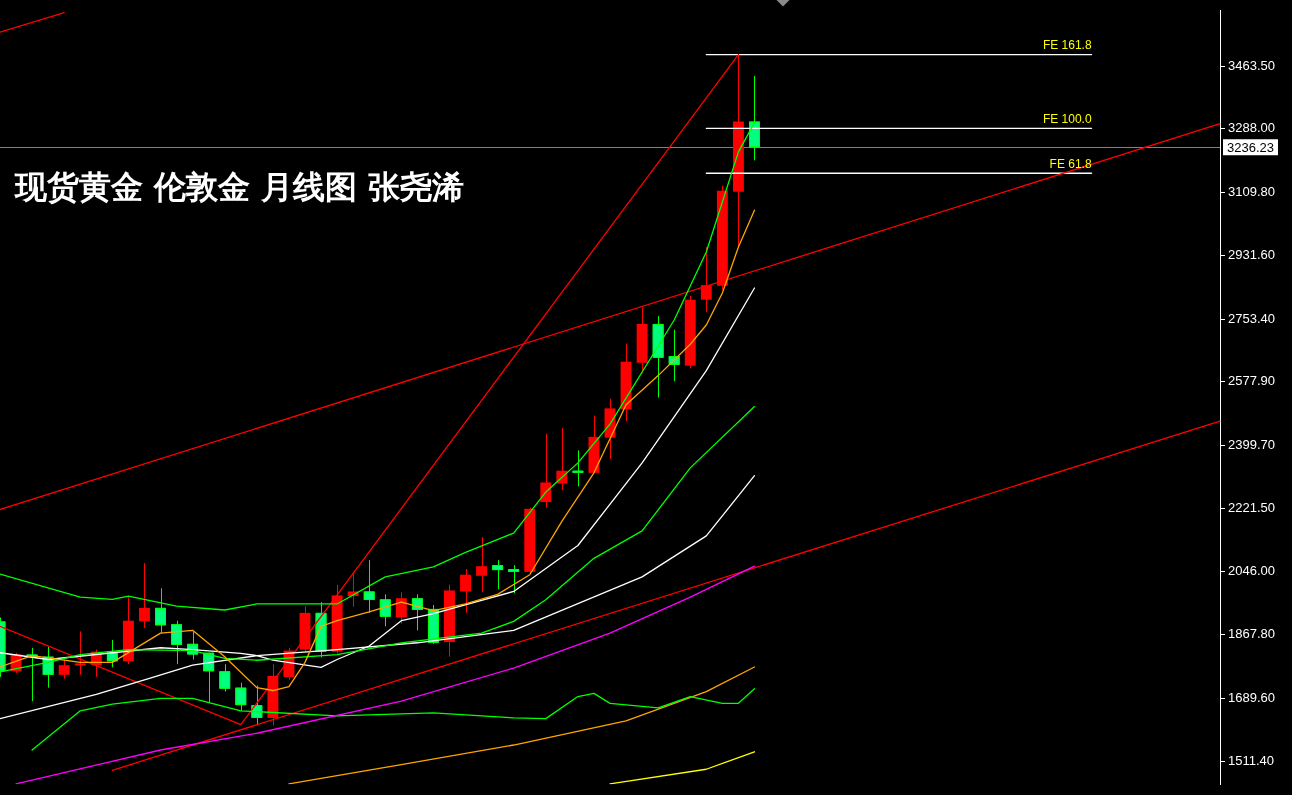  I want to click on series-label: FE 61.8, so click(1070, 163).